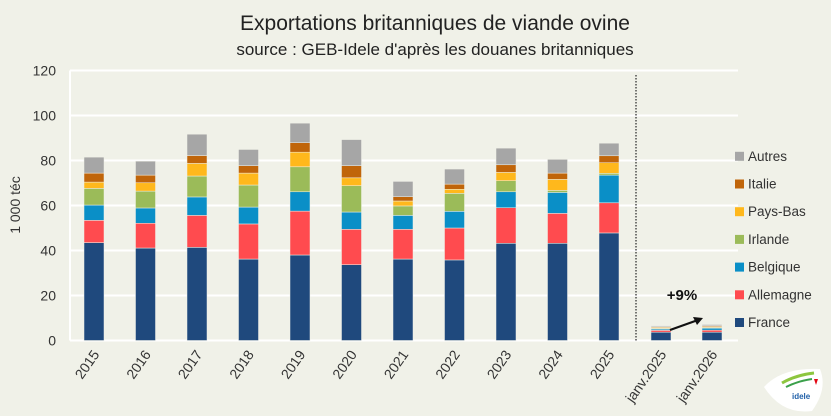  Describe the element at coordinates (767, 156) in the screenshot. I see `legend-label: Autres` at that location.